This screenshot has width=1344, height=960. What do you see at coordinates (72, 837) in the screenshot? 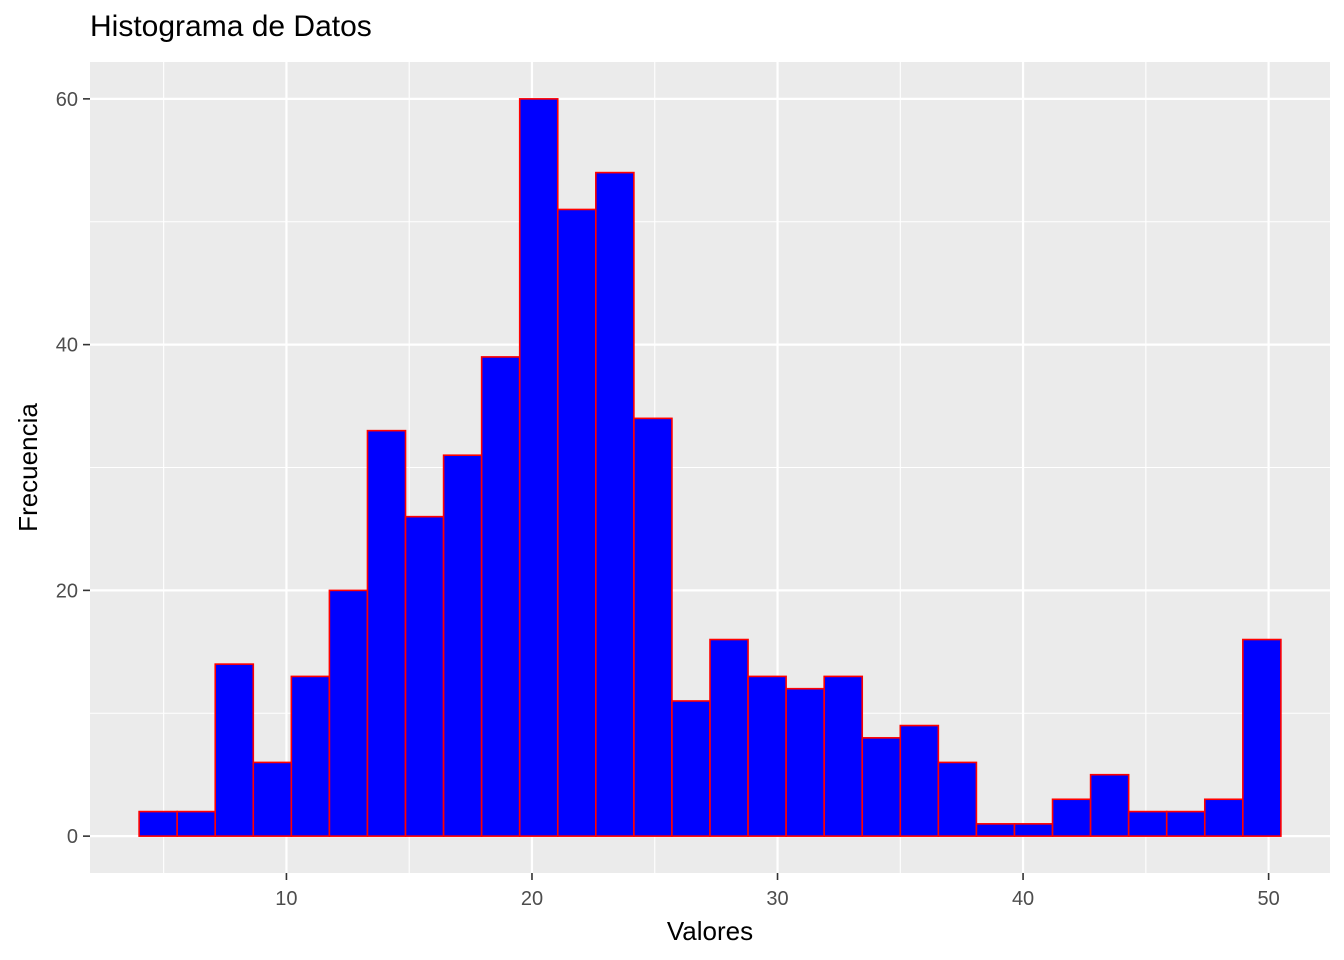
I see `y-tick-label: 0` at bounding box center [72, 837].